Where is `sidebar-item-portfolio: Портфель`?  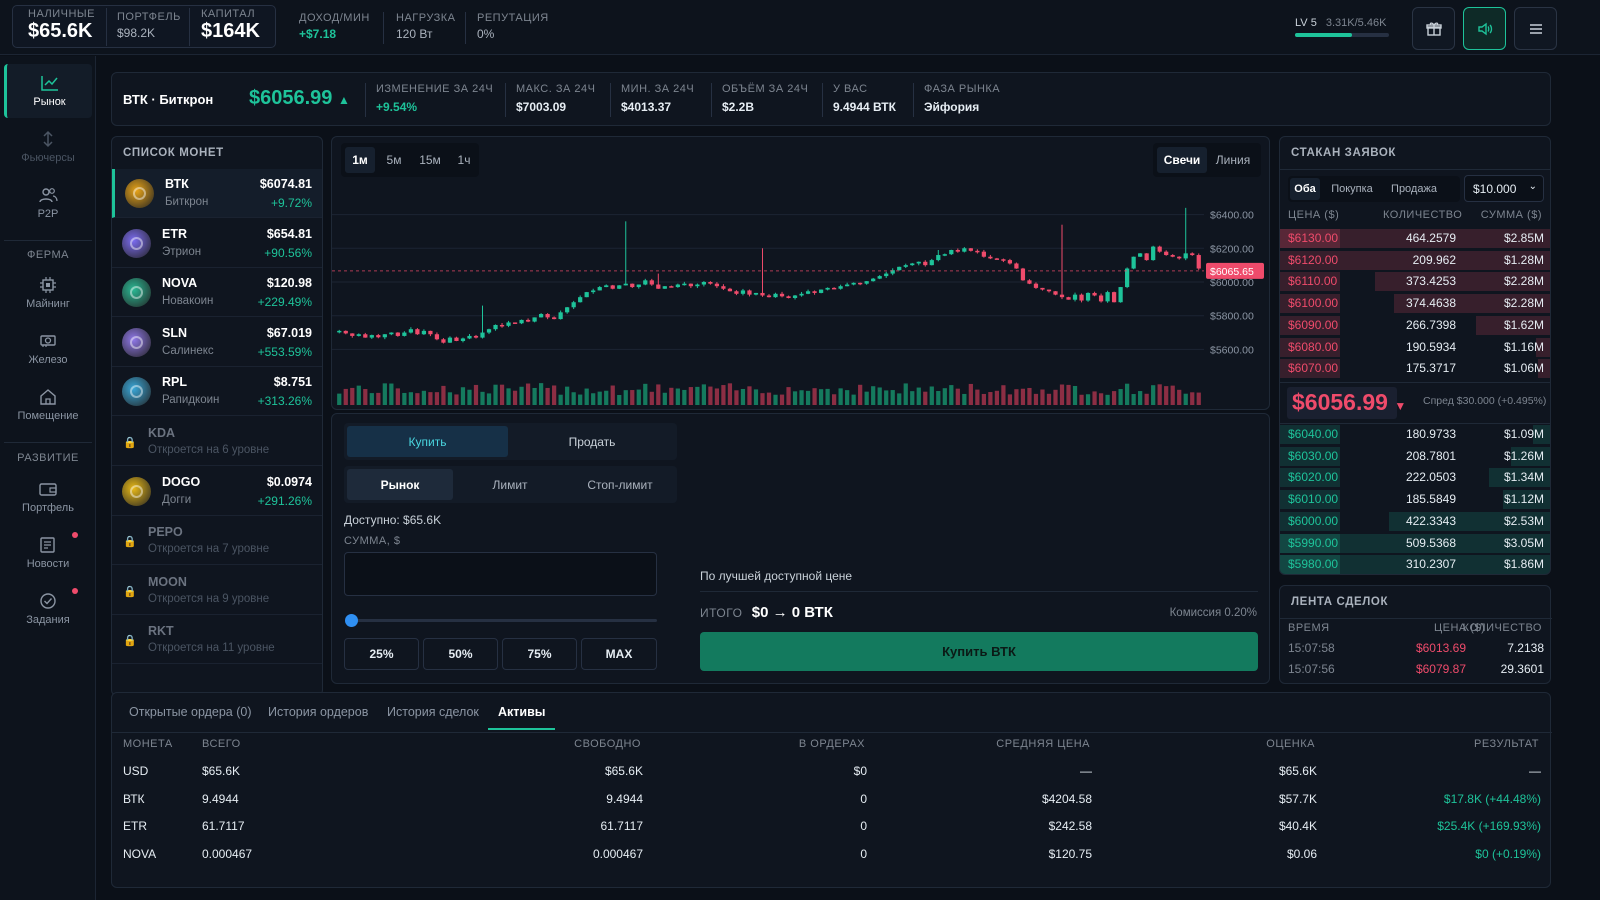
sidebar-item-portfolio: Портфель is located at coordinates (48, 497).